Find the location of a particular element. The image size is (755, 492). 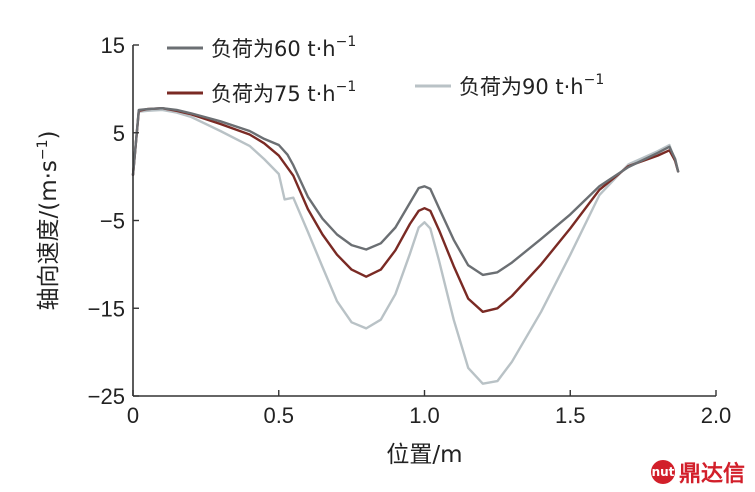

y-axis-title: 轴向速度/(m·s−1) is located at coordinates (48, 220).